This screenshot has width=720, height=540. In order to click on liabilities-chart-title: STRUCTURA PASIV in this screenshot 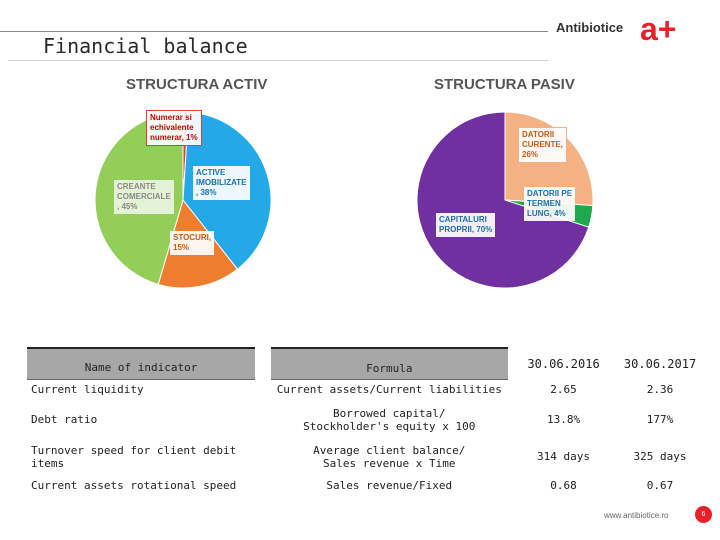, I will do `click(504, 84)`.